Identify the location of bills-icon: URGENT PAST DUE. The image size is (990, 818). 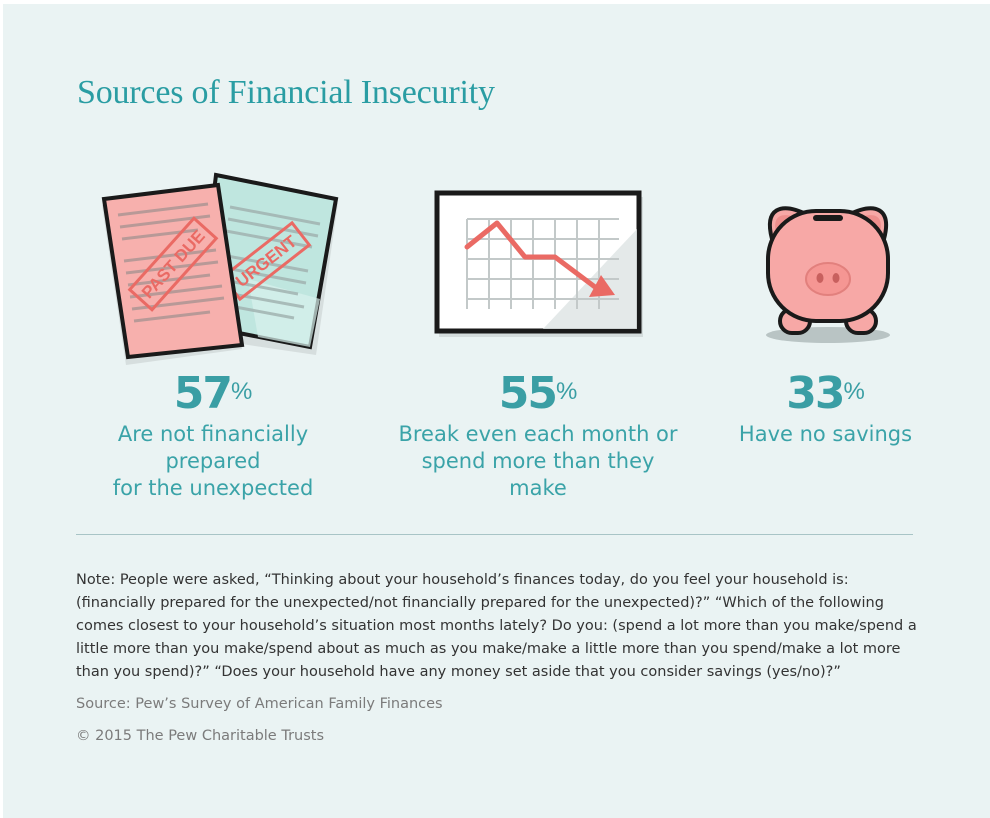
(220, 268).